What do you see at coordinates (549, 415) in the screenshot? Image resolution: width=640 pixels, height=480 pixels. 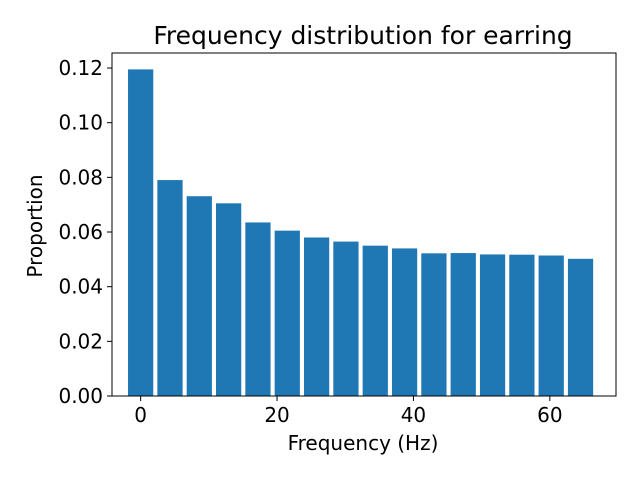 I see `x-tick-label: 60` at bounding box center [549, 415].